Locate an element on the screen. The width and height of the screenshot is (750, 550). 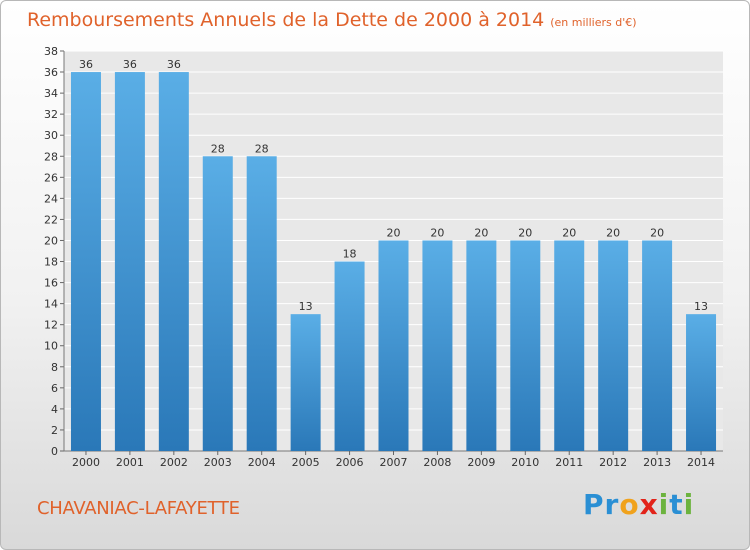
x-tick-label: 2002 is located at coordinates (174, 462).